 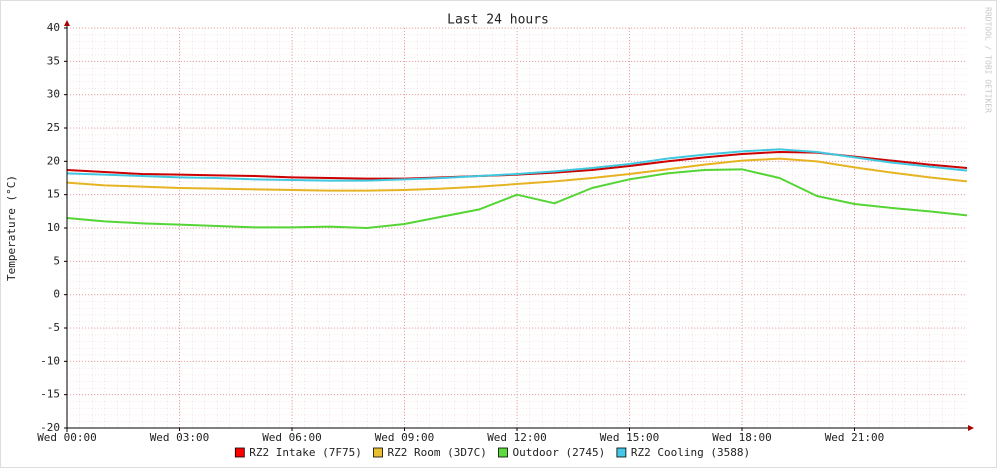 I want to click on y-tick-label: -20, so click(x=50, y=427).